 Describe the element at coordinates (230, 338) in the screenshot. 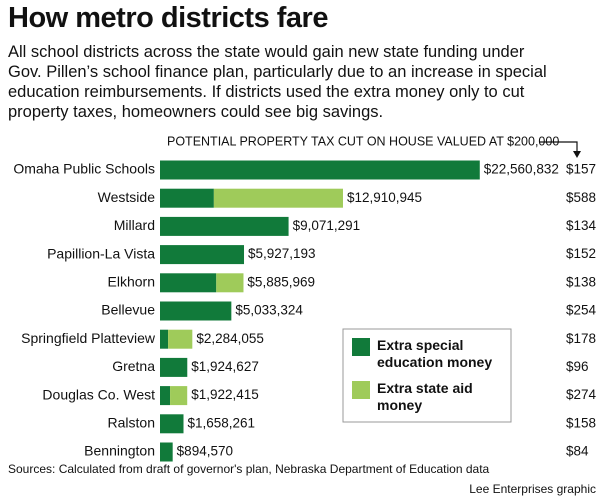

I see `total-label: $2,284,055` at that location.